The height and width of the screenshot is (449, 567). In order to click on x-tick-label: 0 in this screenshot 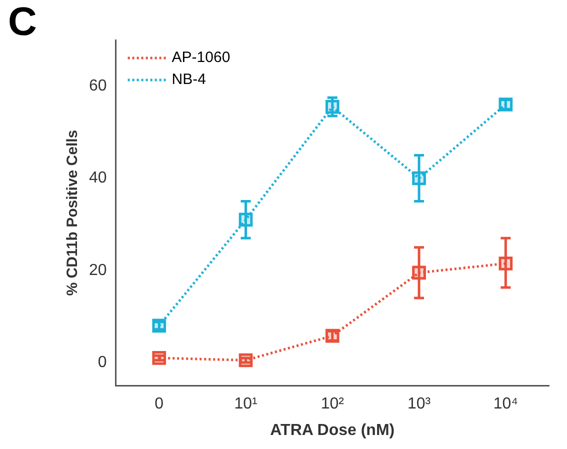, I will do `click(159, 404)`.